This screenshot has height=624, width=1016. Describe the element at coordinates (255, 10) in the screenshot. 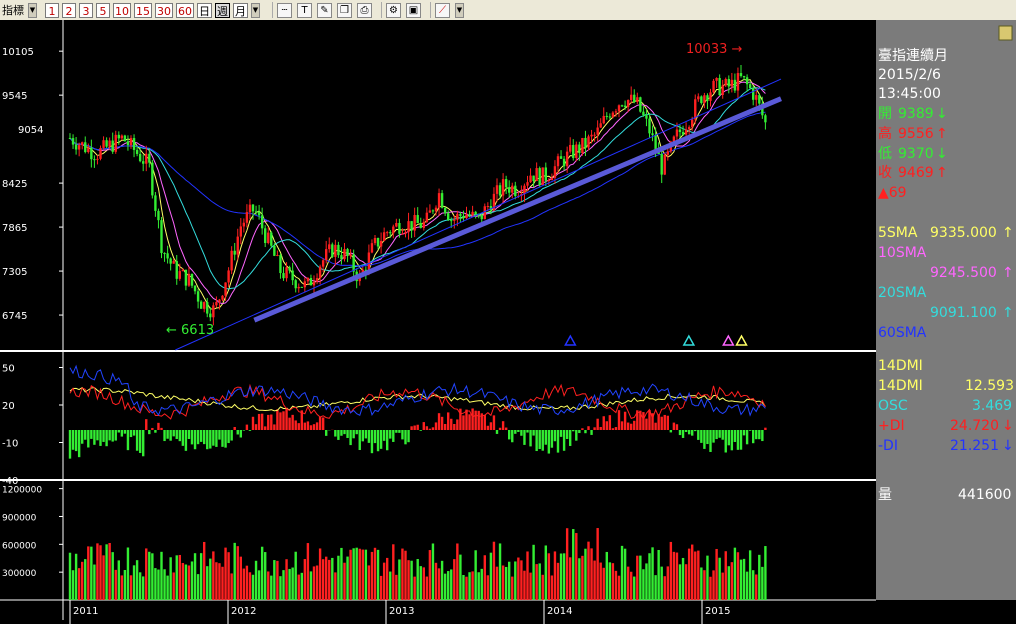

I see `period-dropdown-arrow: ▼` at that location.